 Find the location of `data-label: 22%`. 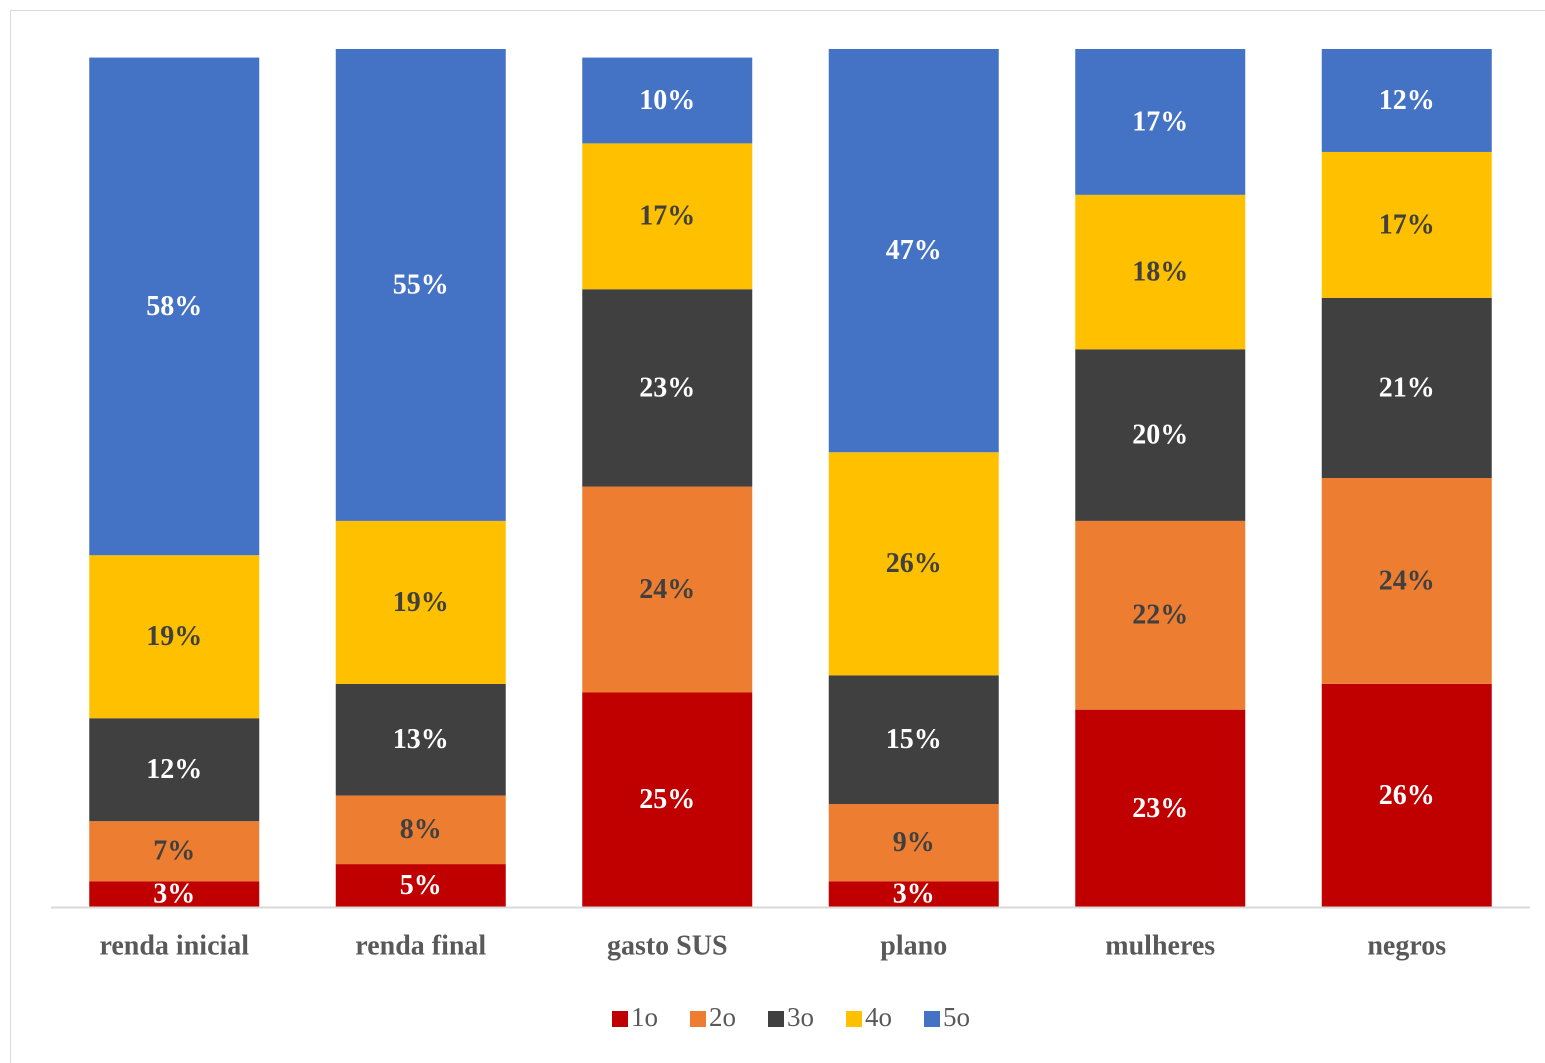

data-label: 22% is located at coordinates (1160, 615).